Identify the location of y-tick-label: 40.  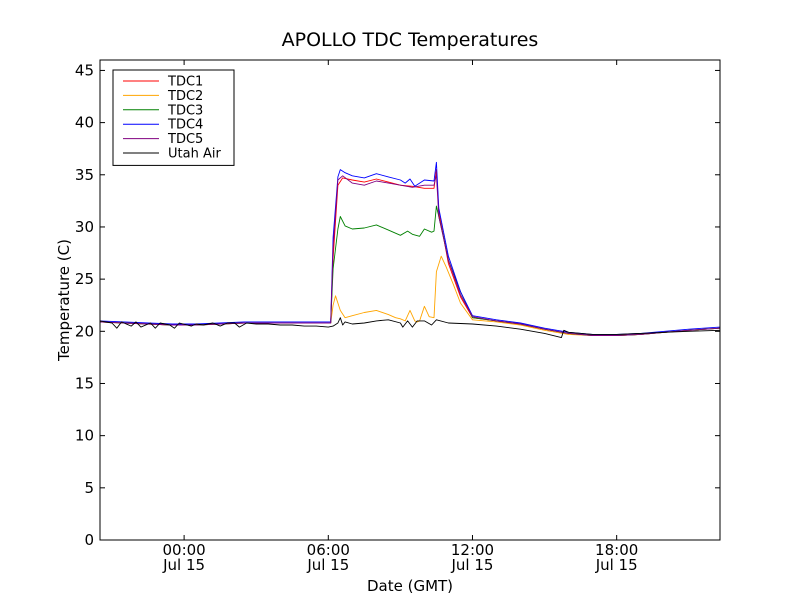
(84, 123).